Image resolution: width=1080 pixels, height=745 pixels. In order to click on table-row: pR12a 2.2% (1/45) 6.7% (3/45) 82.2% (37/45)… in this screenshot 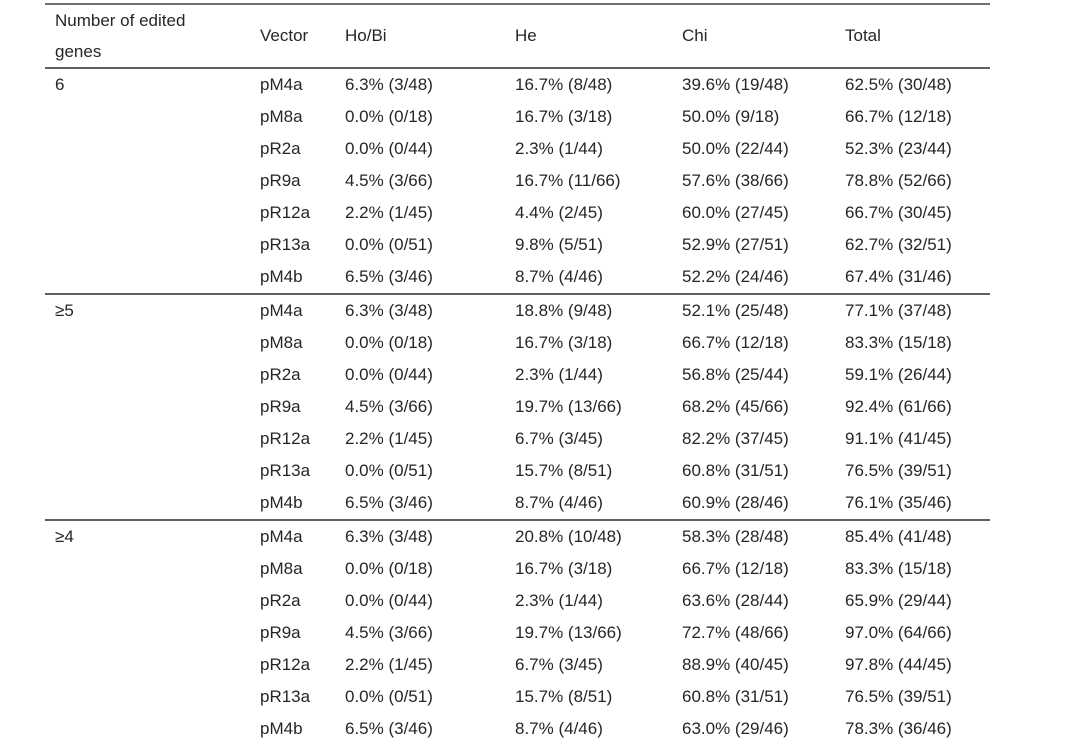, I will do `click(517, 439)`.